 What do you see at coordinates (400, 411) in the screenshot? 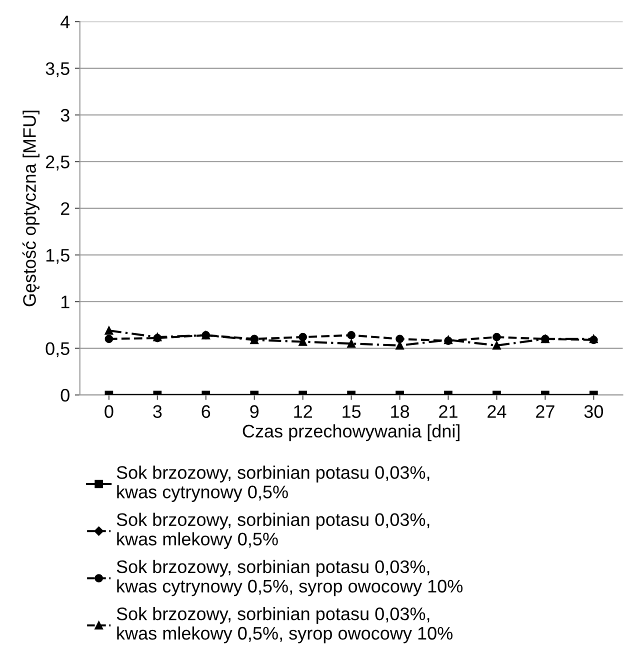
I see `x-tick-label: 18` at bounding box center [400, 411].